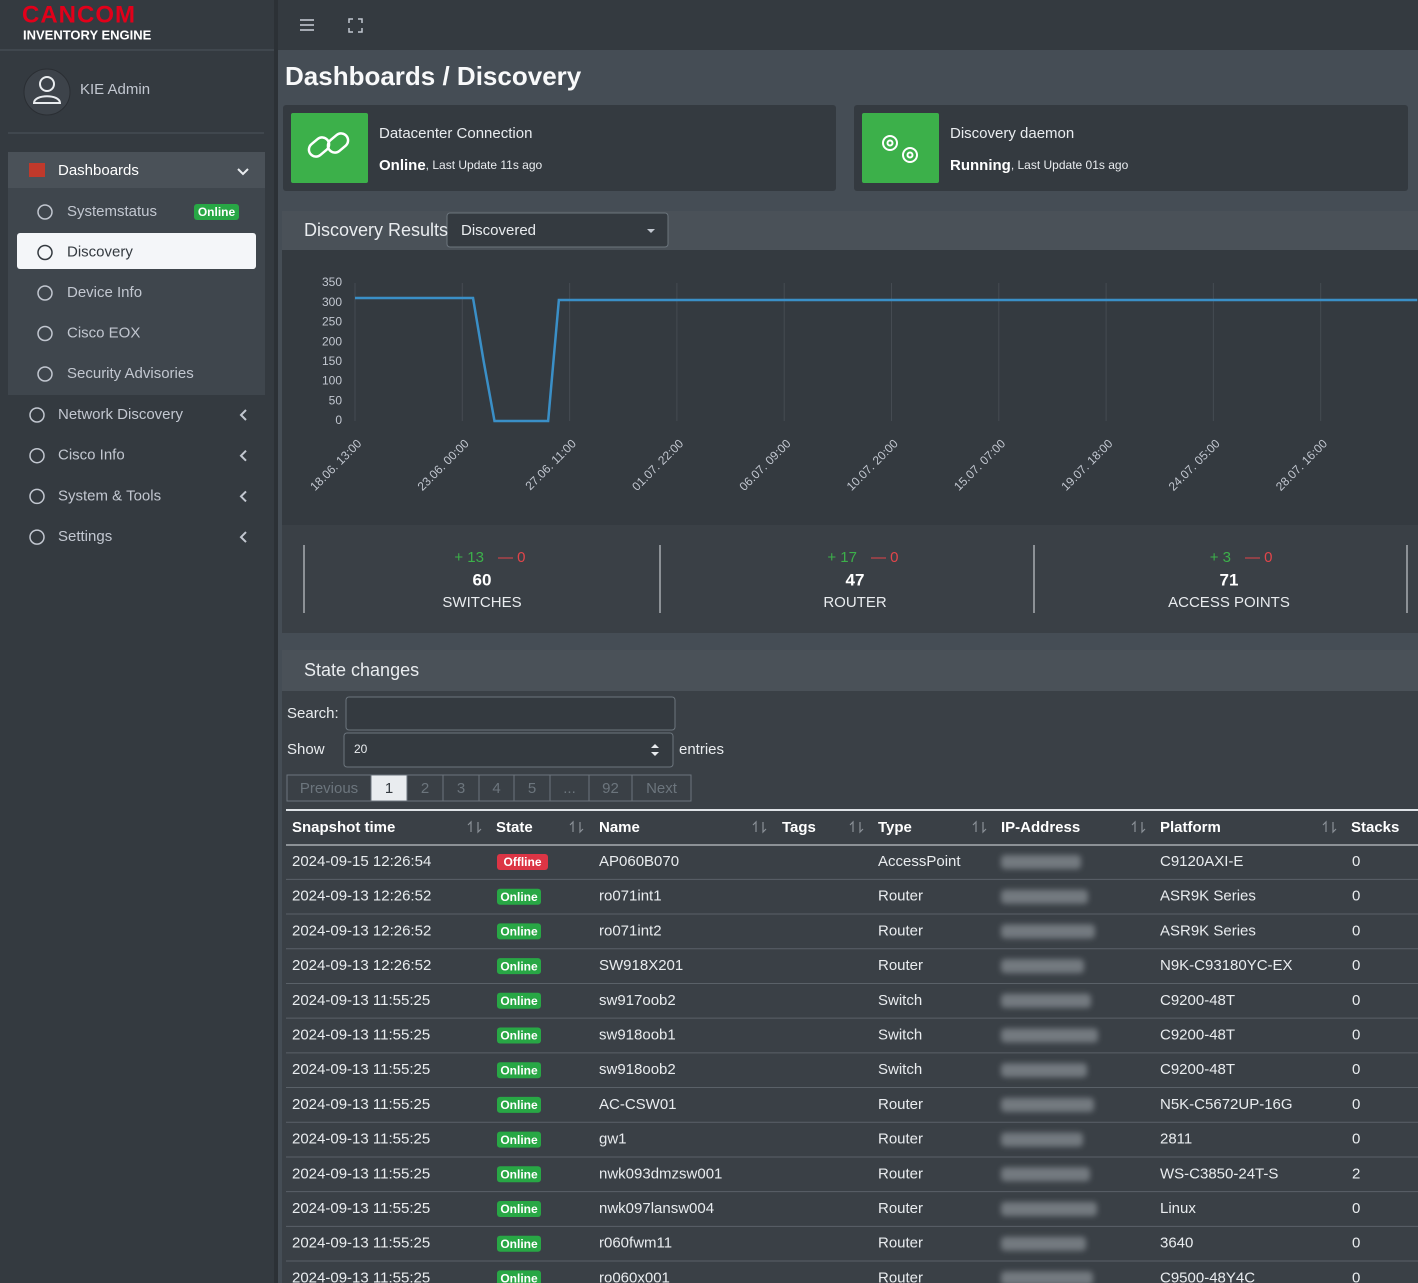 This screenshot has width=1418, height=1283. What do you see at coordinates (91, 455) in the screenshot?
I see `nav-item: Cisco Info` at bounding box center [91, 455].